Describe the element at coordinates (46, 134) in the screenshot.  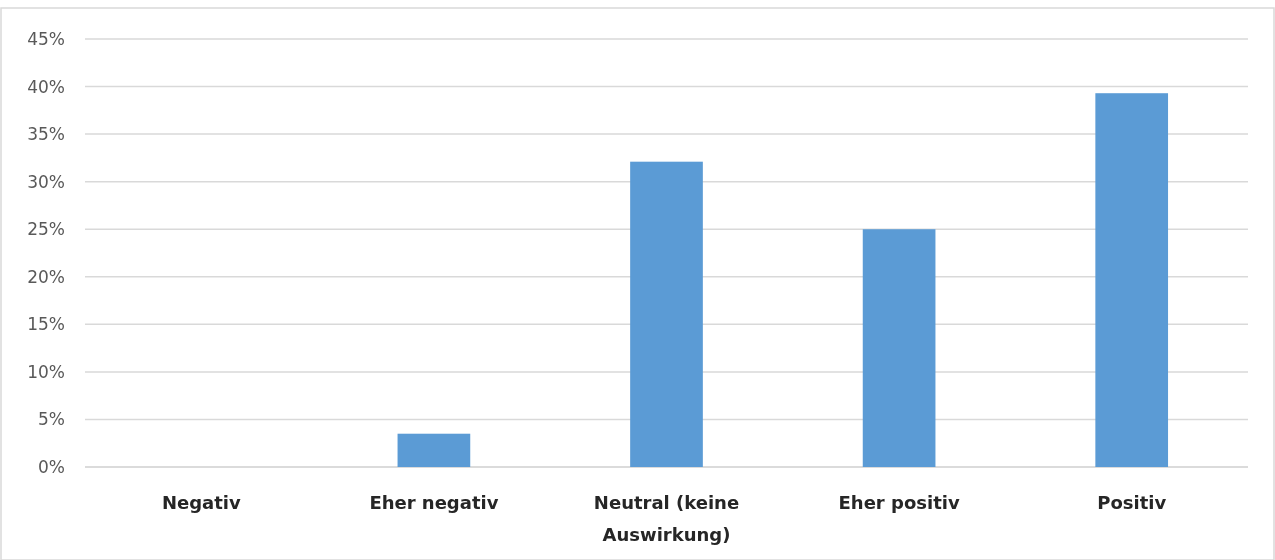
I see `y-tick-label: 35%` at that location.